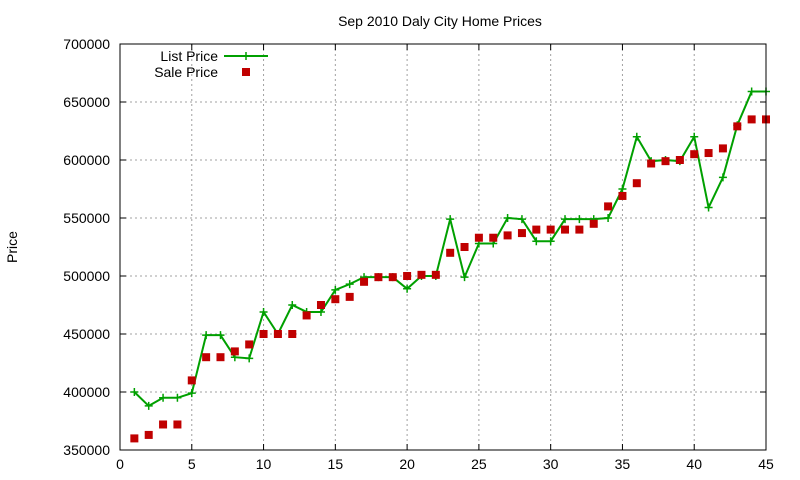 This screenshot has width=800, height=480. I want to click on legend-marker-sale-price, so click(246, 72).